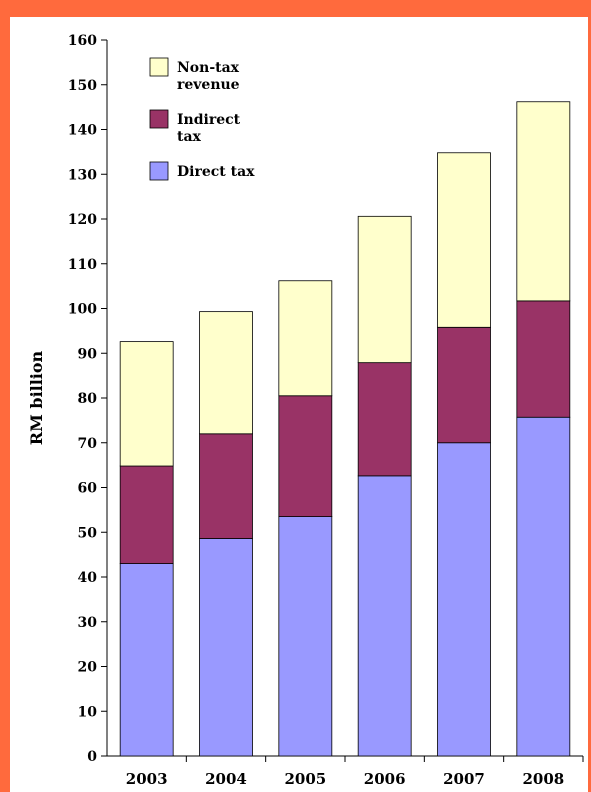 The image size is (591, 792). I want to click on x-tick-label: 2003, so click(147, 779).